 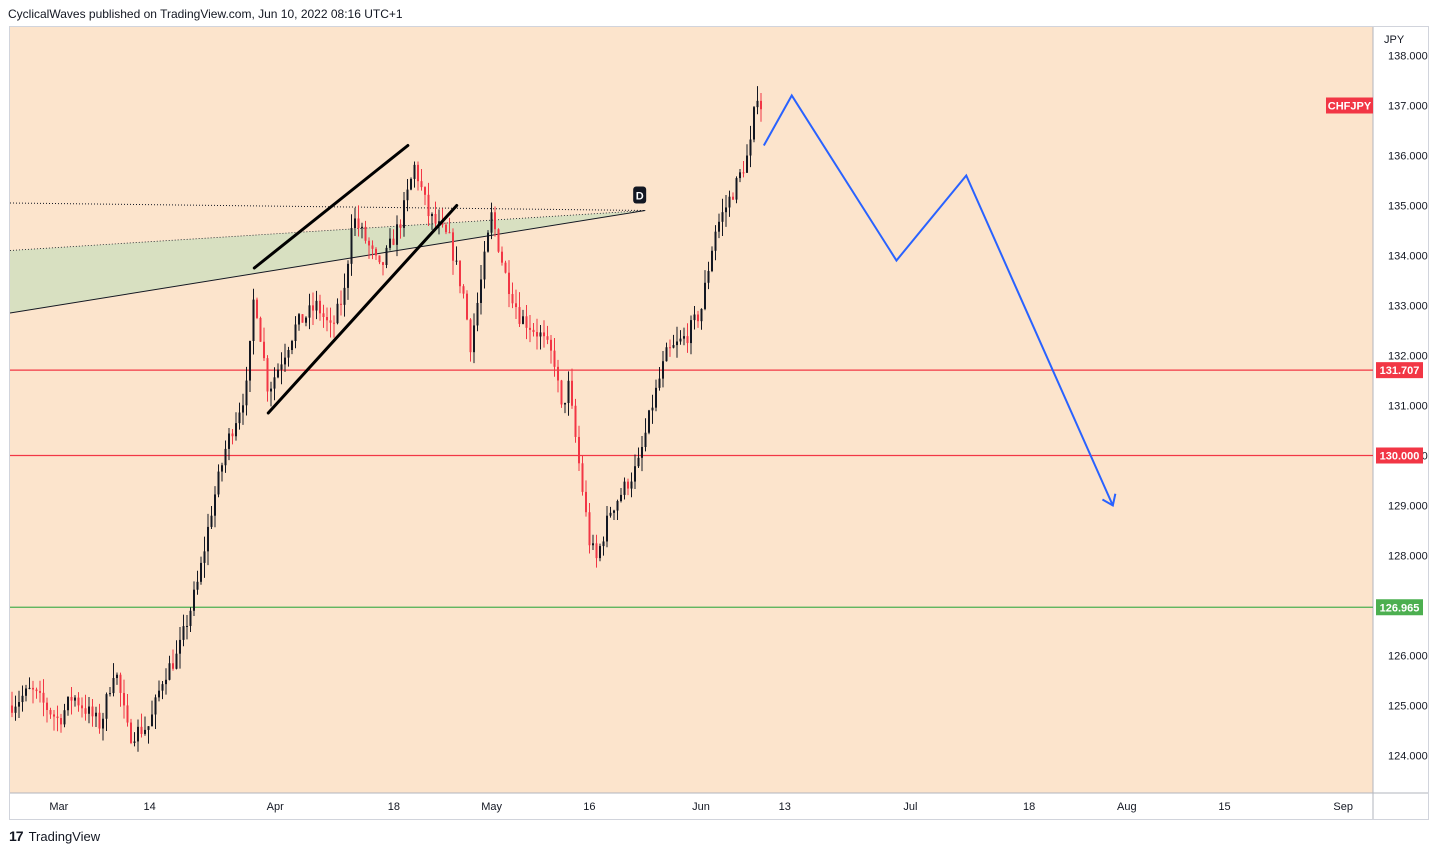 I want to click on symbol-badge: CHFJPY, so click(x=1350, y=107).